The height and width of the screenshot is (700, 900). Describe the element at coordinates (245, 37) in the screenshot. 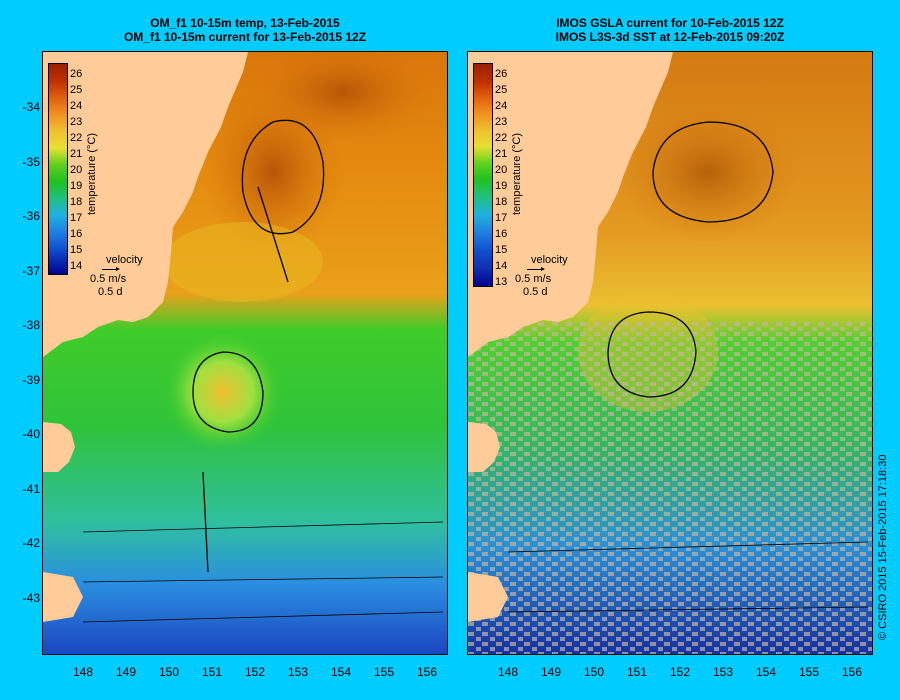

I see `left-title-line2: OM_f1 10-15m current for 13-Feb-2015 12Z` at that location.